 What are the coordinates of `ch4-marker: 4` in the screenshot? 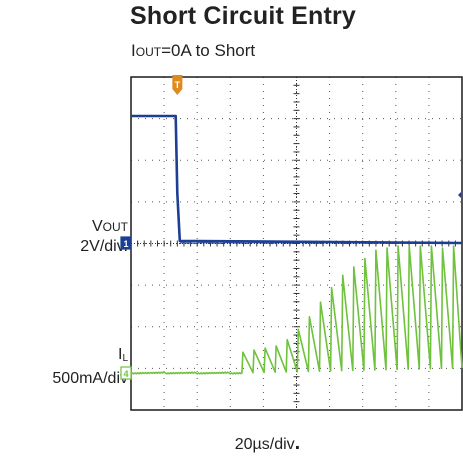 It's located at (126, 373).